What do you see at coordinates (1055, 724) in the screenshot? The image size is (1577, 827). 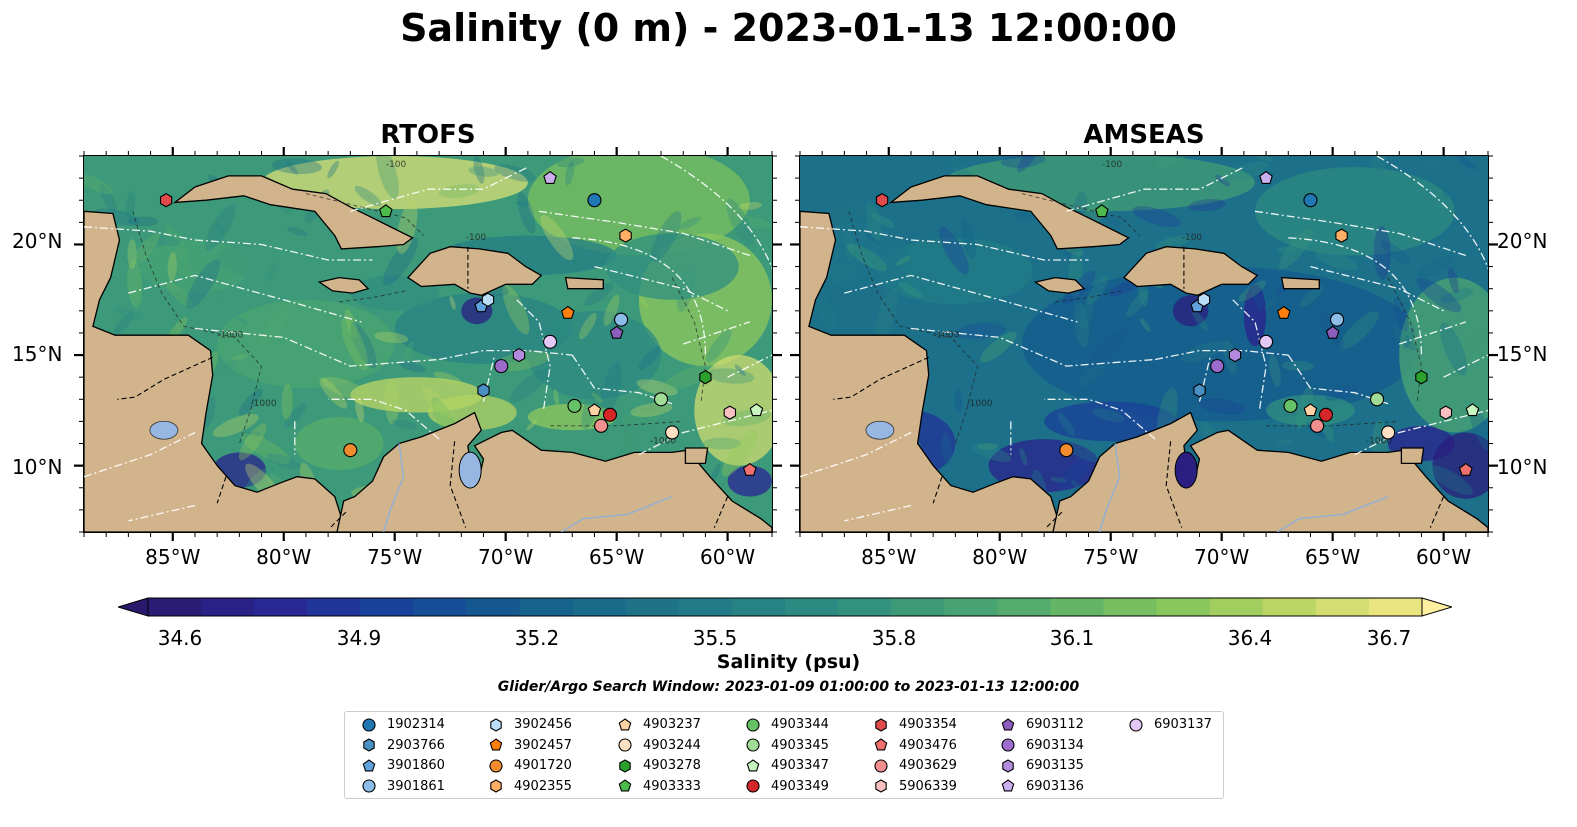 I see `legend-item-label: 6903112` at bounding box center [1055, 724].